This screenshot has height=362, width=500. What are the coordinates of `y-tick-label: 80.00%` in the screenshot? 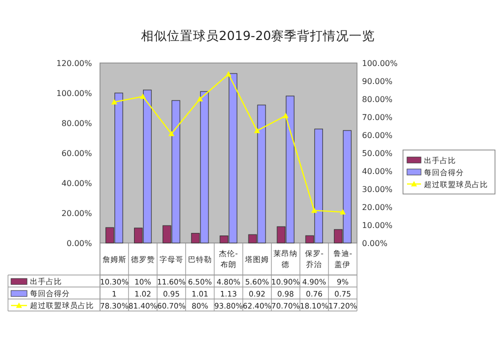 It's located at (76, 123).